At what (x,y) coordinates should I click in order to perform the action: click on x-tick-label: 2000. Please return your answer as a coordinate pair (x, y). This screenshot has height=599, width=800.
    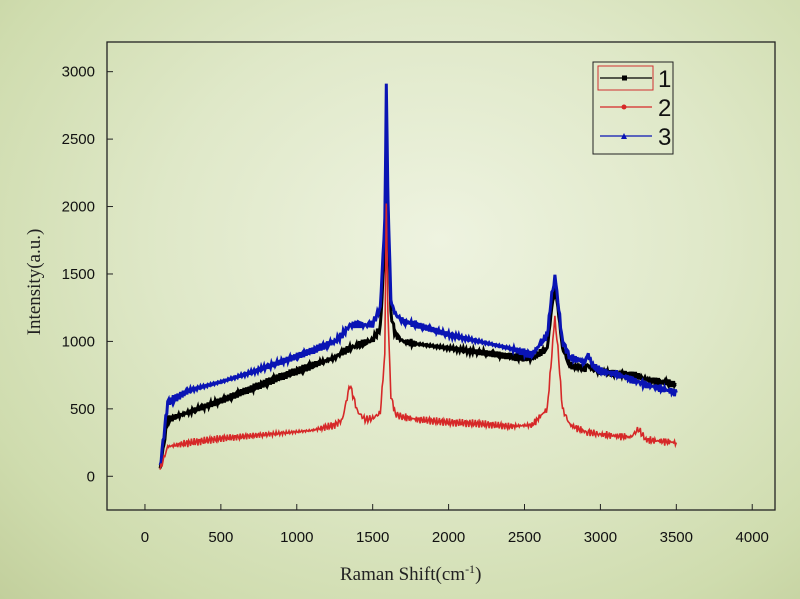
    Looking at the image, I should click on (448, 537).